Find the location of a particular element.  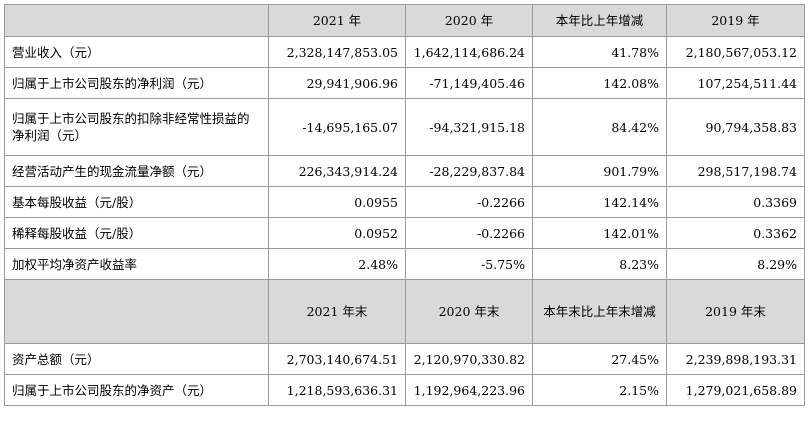

table-cell: 142.08% is located at coordinates (599, 83).